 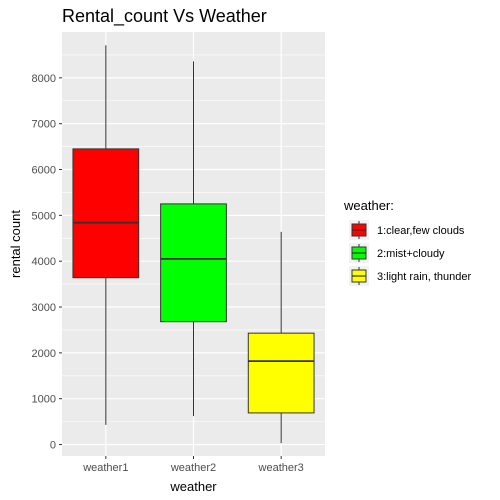 I want to click on y-tick-label: 0, so click(x=53, y=446).